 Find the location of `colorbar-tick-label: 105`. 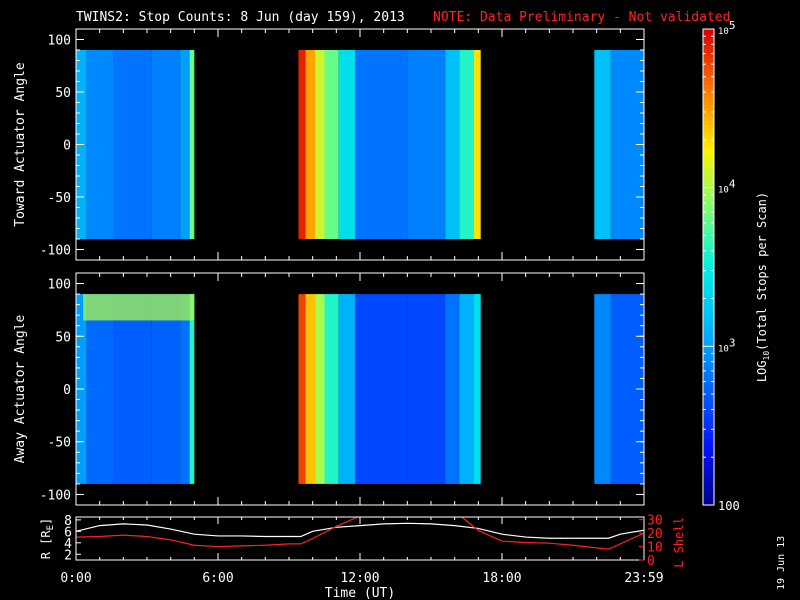

colorbar-tick-label: 105 is located at coordinates (726, 28).